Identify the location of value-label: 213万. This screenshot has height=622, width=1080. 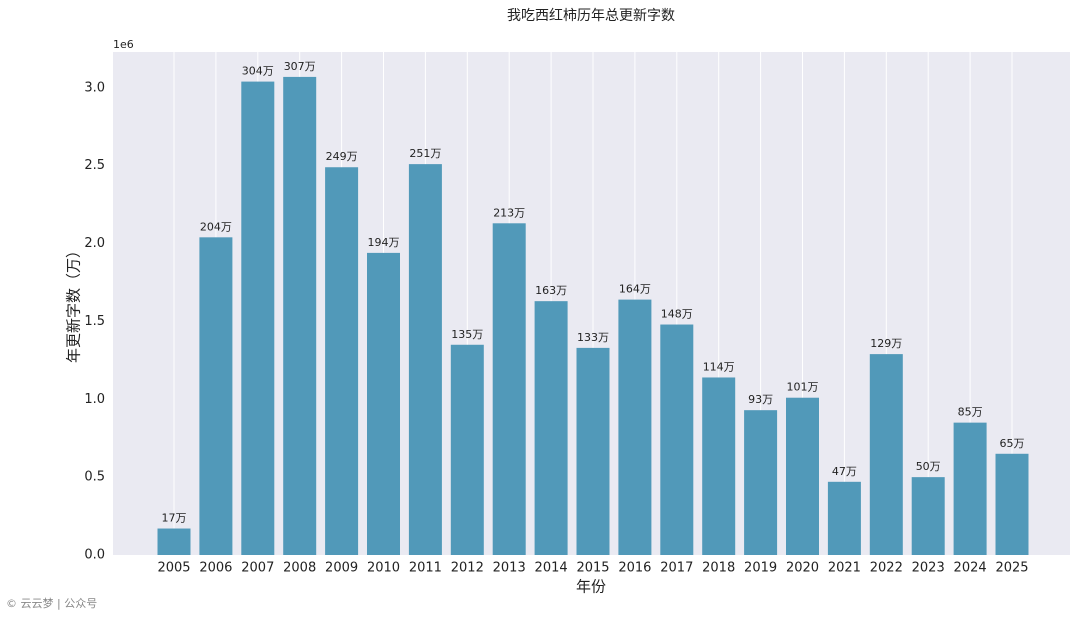
(509, 212).